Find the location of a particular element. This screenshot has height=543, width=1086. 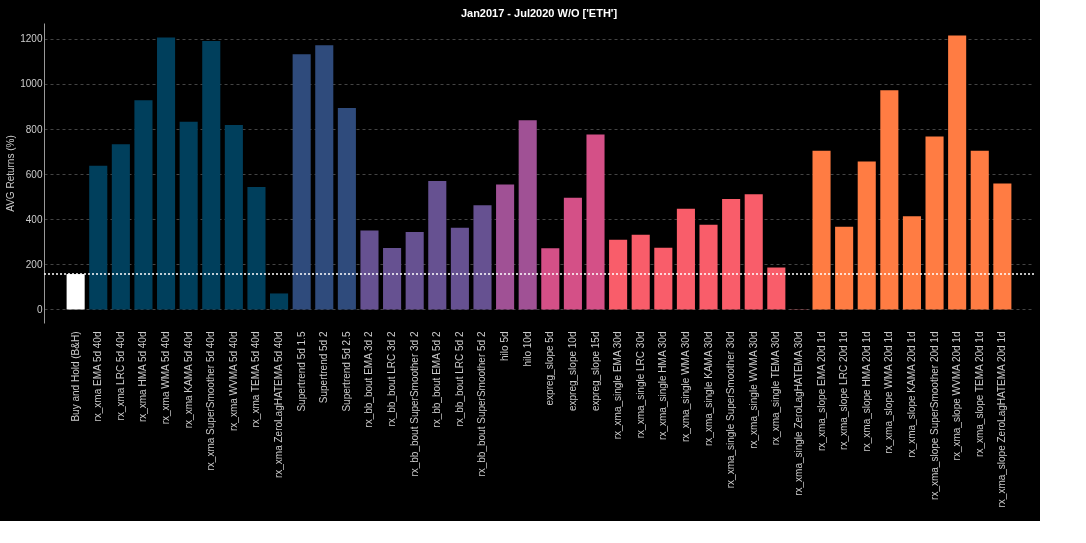

x-tick-label: rx_xma KAMA 5d 40d is located at coordinates (188, 380).